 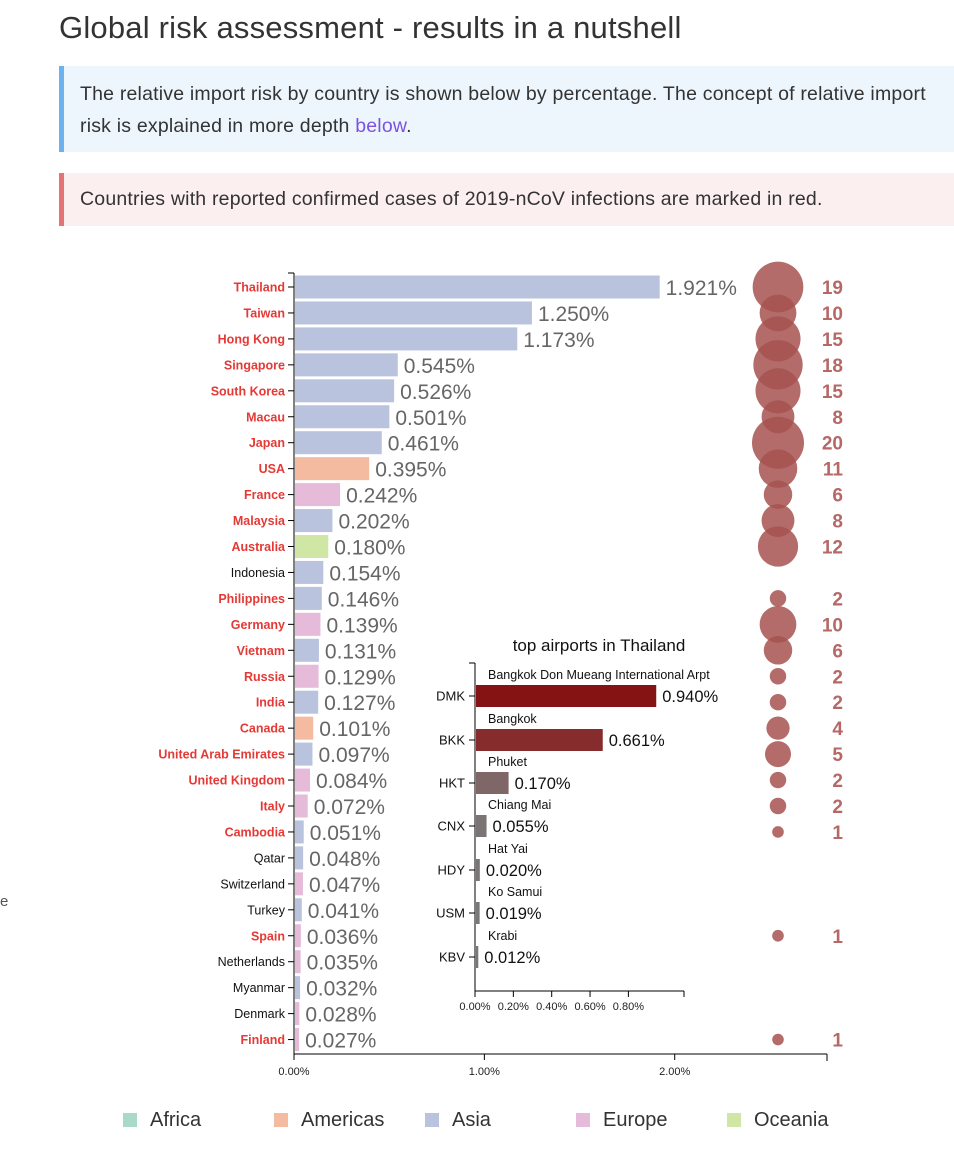 What do you see at coordinates (344, 859) in the screenshot?
I see `value-label-qatar: 0.048%` at bounding box center [344, 859].